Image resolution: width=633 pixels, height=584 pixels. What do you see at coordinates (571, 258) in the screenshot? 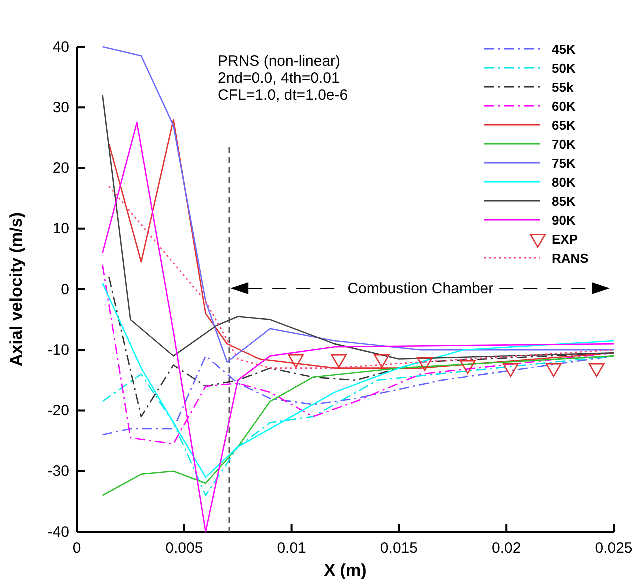
I see `legend-label: RANS` at bounding box center [571, 258].